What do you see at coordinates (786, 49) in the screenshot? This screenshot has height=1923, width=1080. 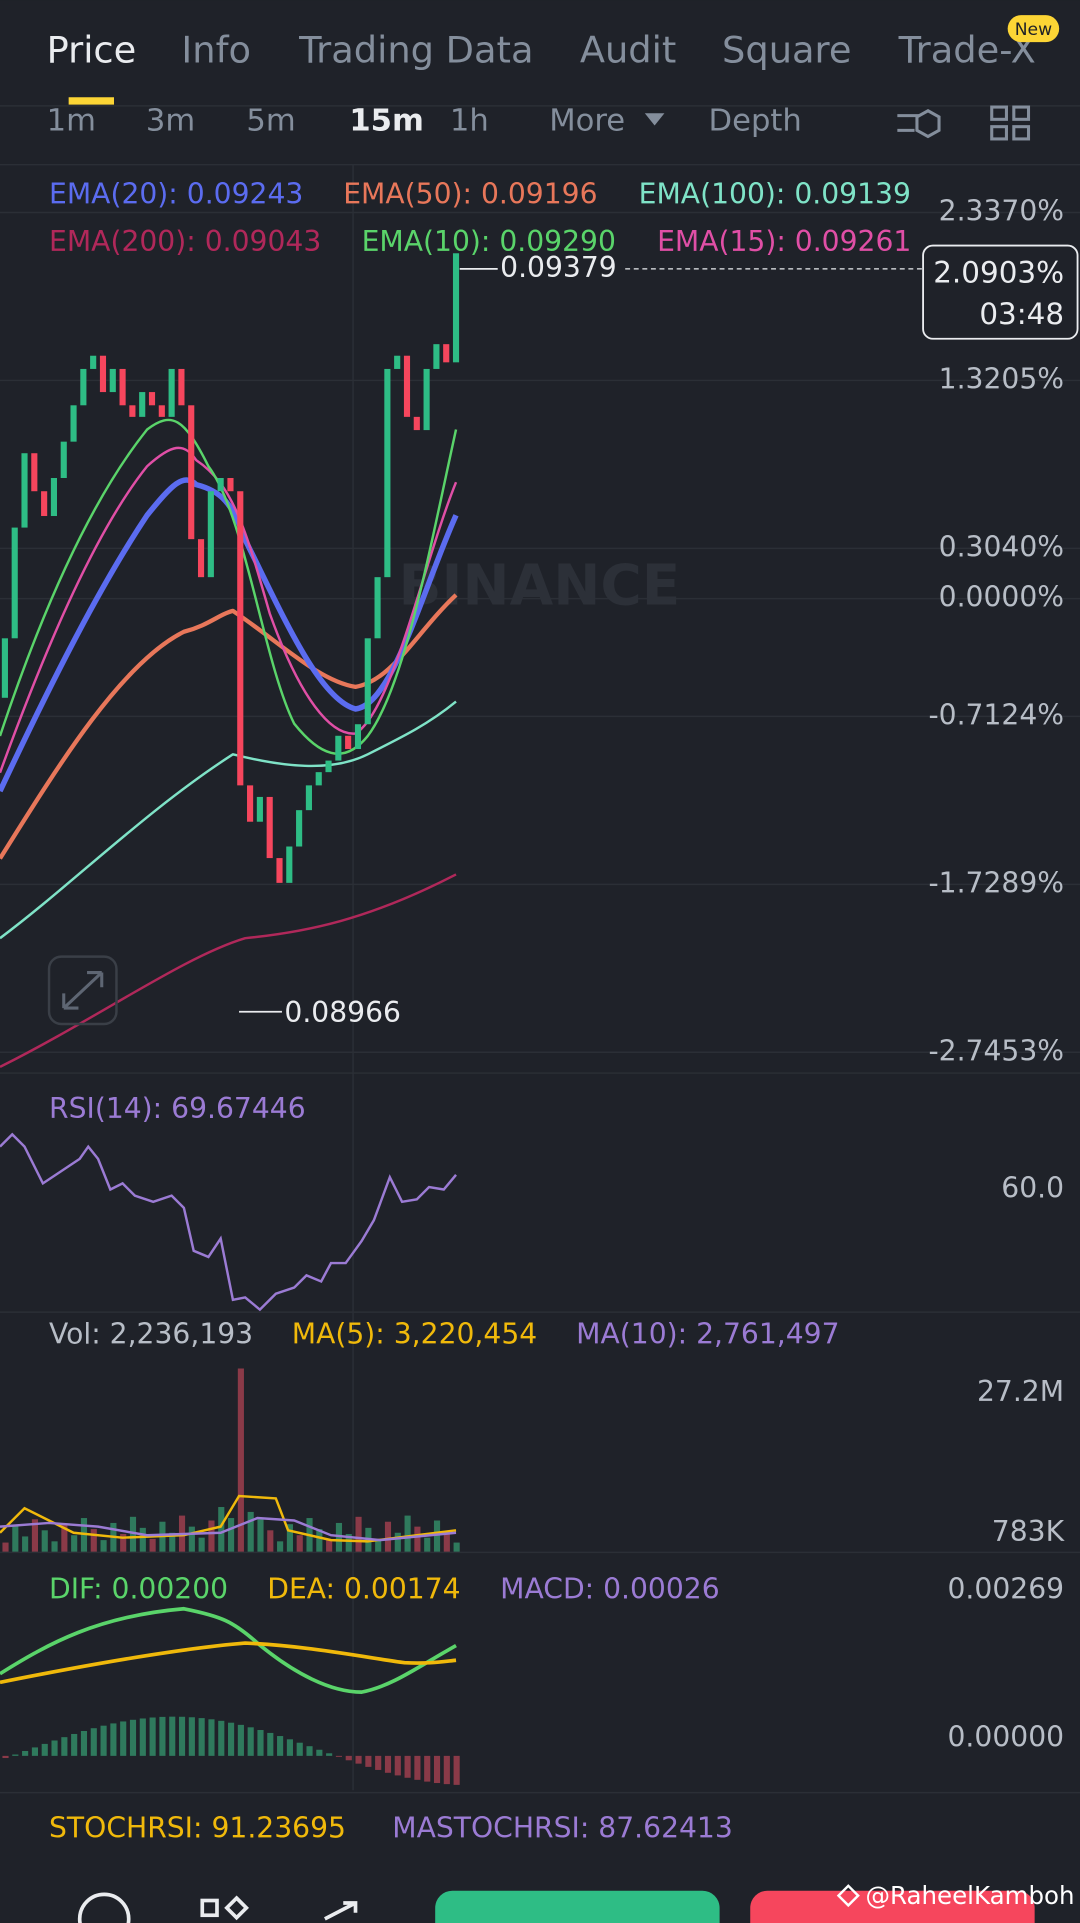 I see `tab: Square` at bounding box center [786, 49].